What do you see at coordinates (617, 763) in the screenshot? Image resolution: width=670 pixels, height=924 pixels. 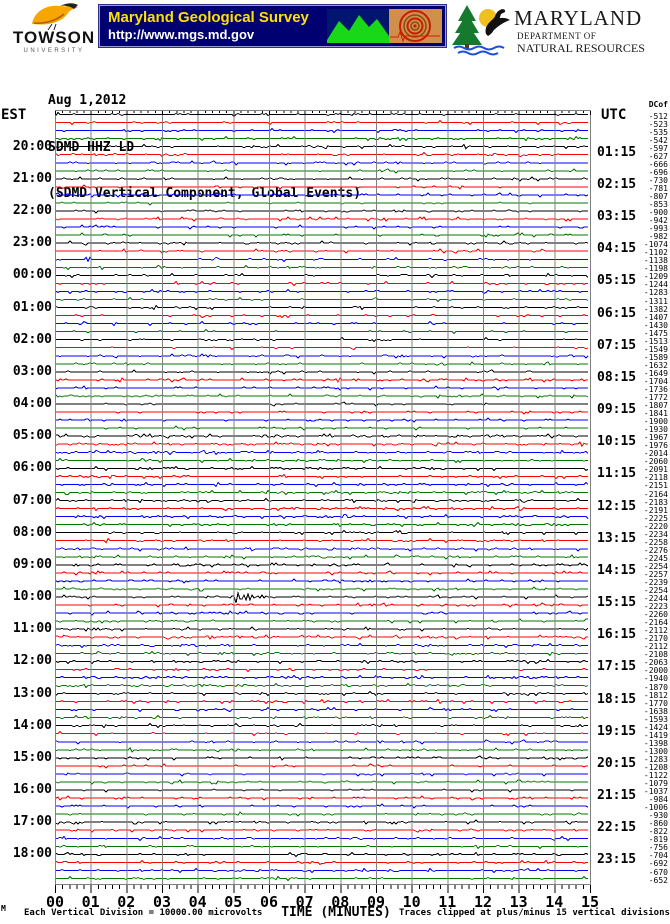 I see `utc-hour-label: 20:15` at bounding box center [617, 763].